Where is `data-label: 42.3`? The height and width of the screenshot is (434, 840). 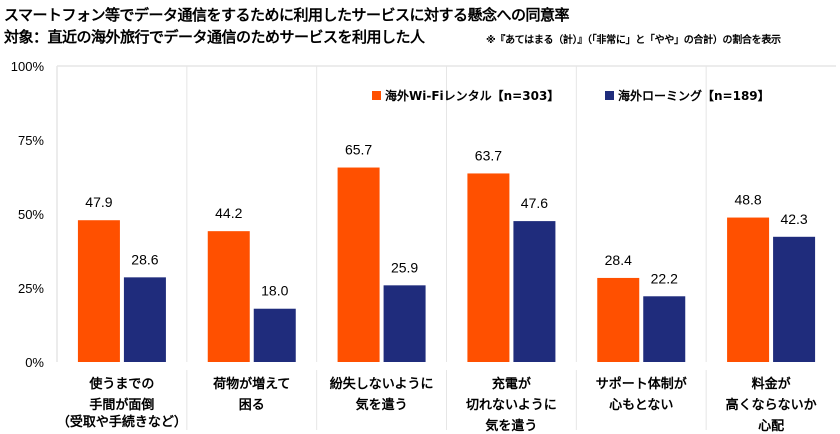 data-label: 42.3 is located at coordinates (793, 219).